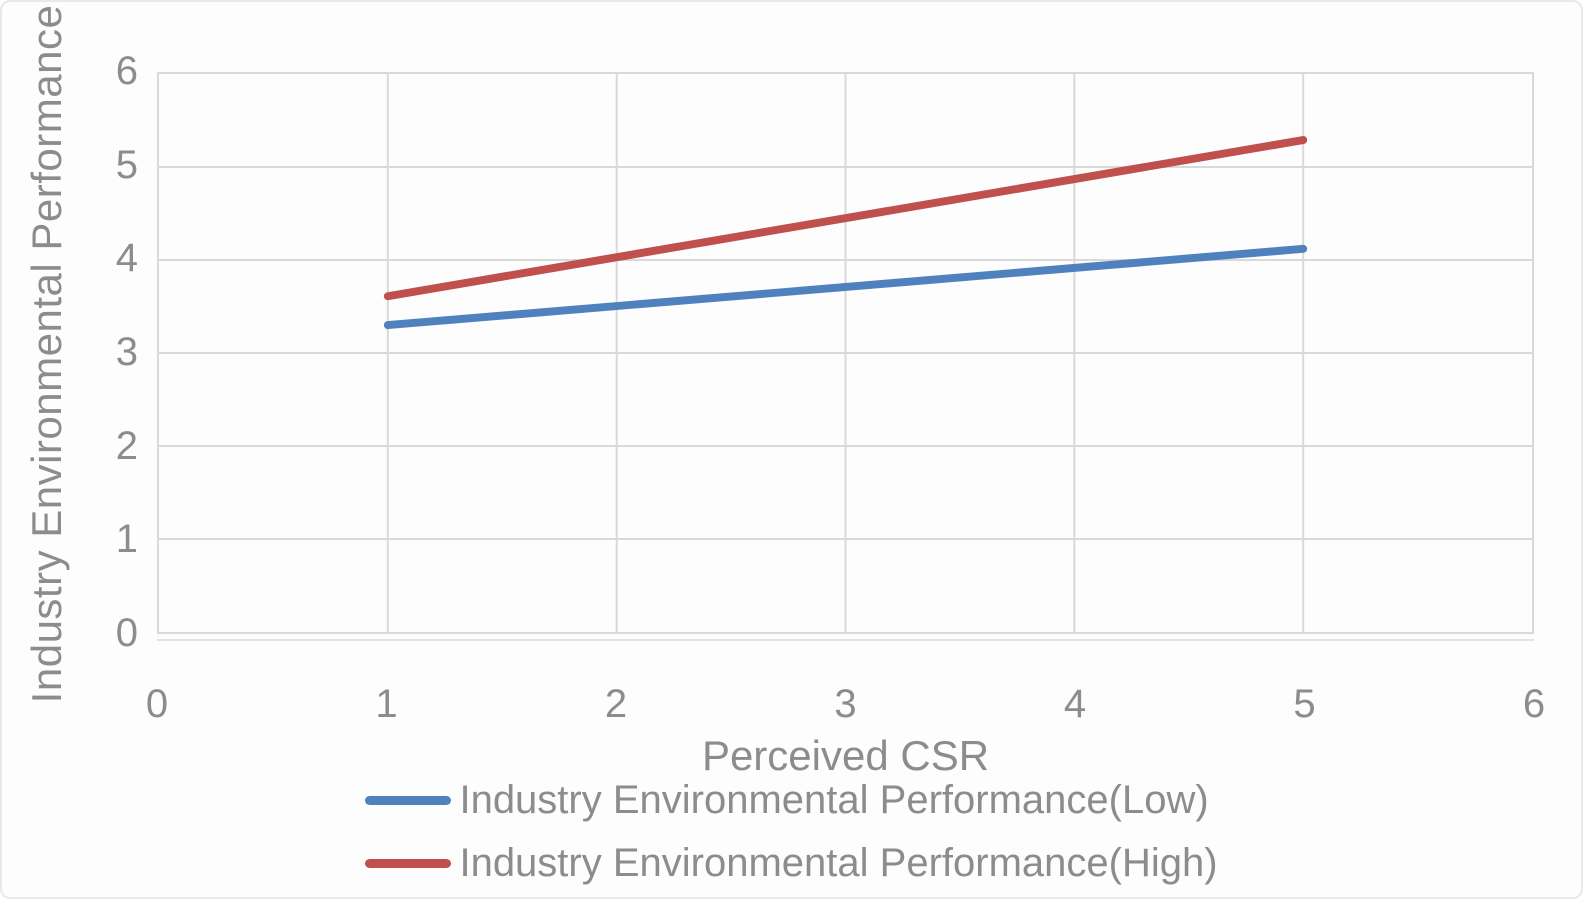  Describe the element at coordinates (838, 862) in the screenshot. I see `legend-label-high: Industry Environmental Performance(High)` at that location.